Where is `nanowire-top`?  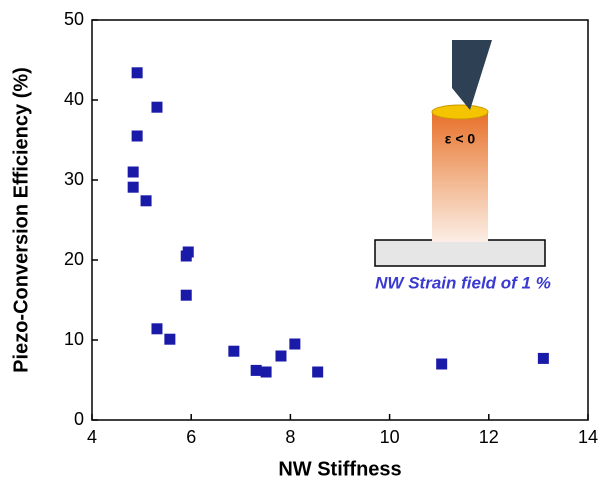 nanowire-top is located at coordinates (460, 112).